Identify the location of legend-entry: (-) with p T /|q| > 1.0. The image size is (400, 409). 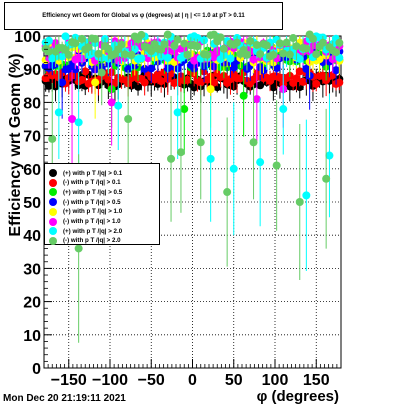
(84, 222).